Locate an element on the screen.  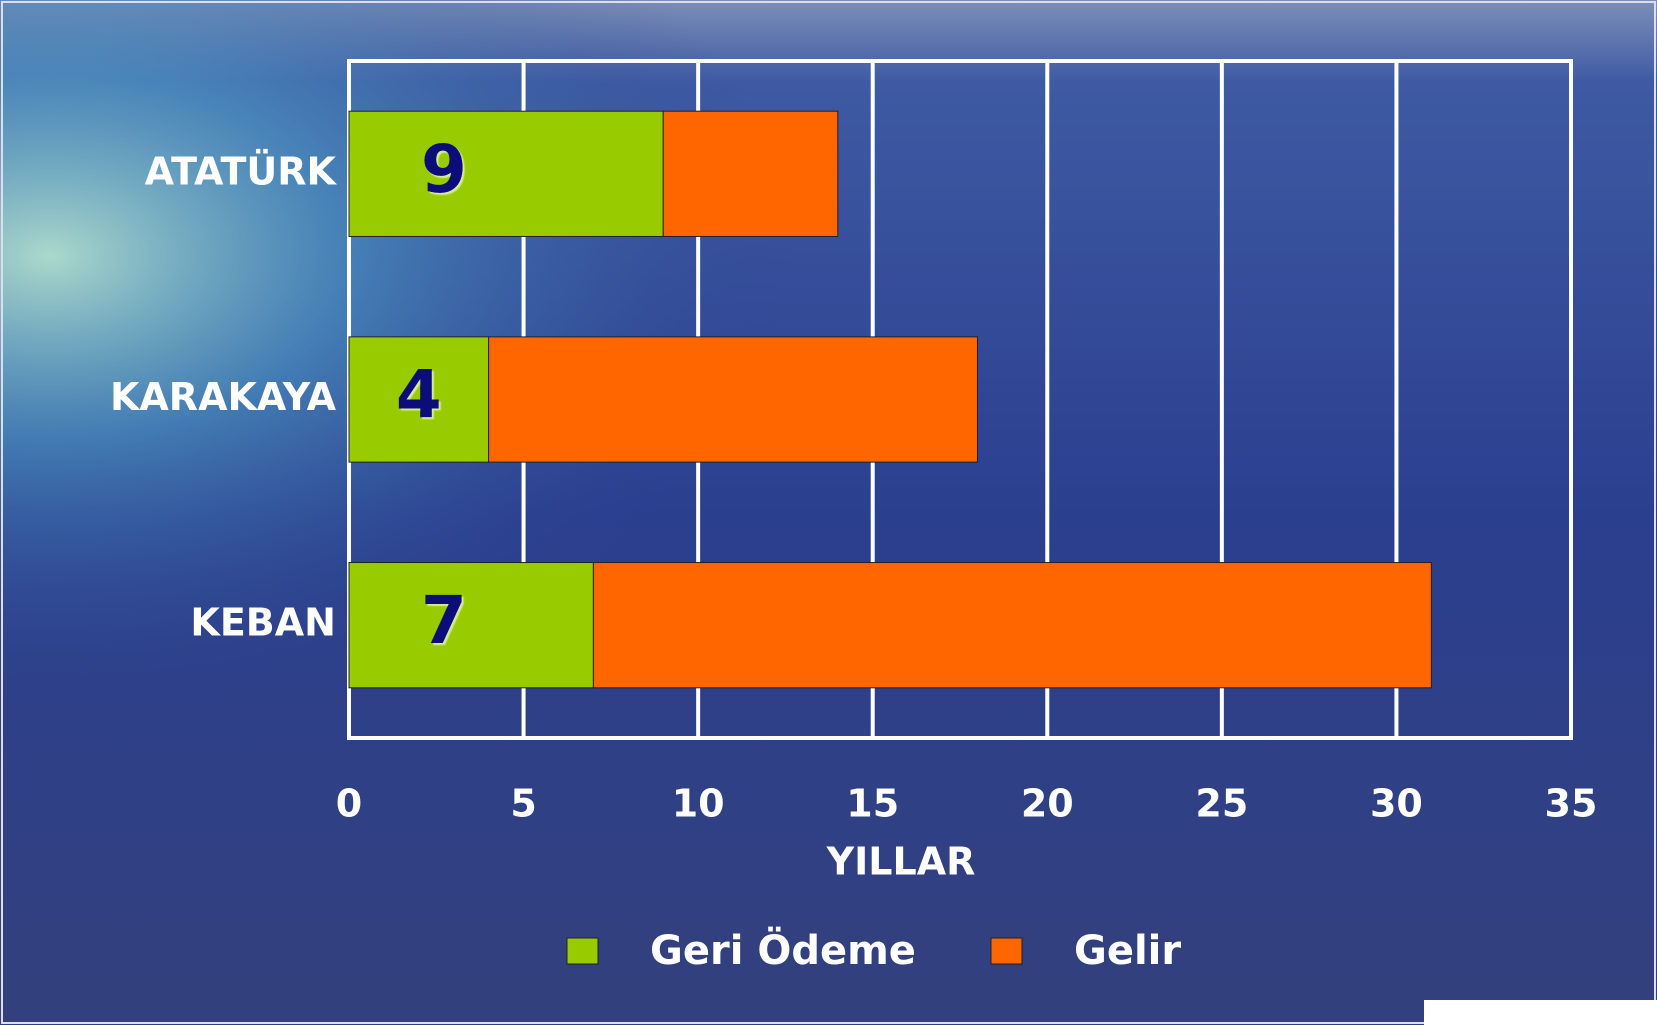
y-tick-label: ATATÜRK is located at coordinates (241, 171).